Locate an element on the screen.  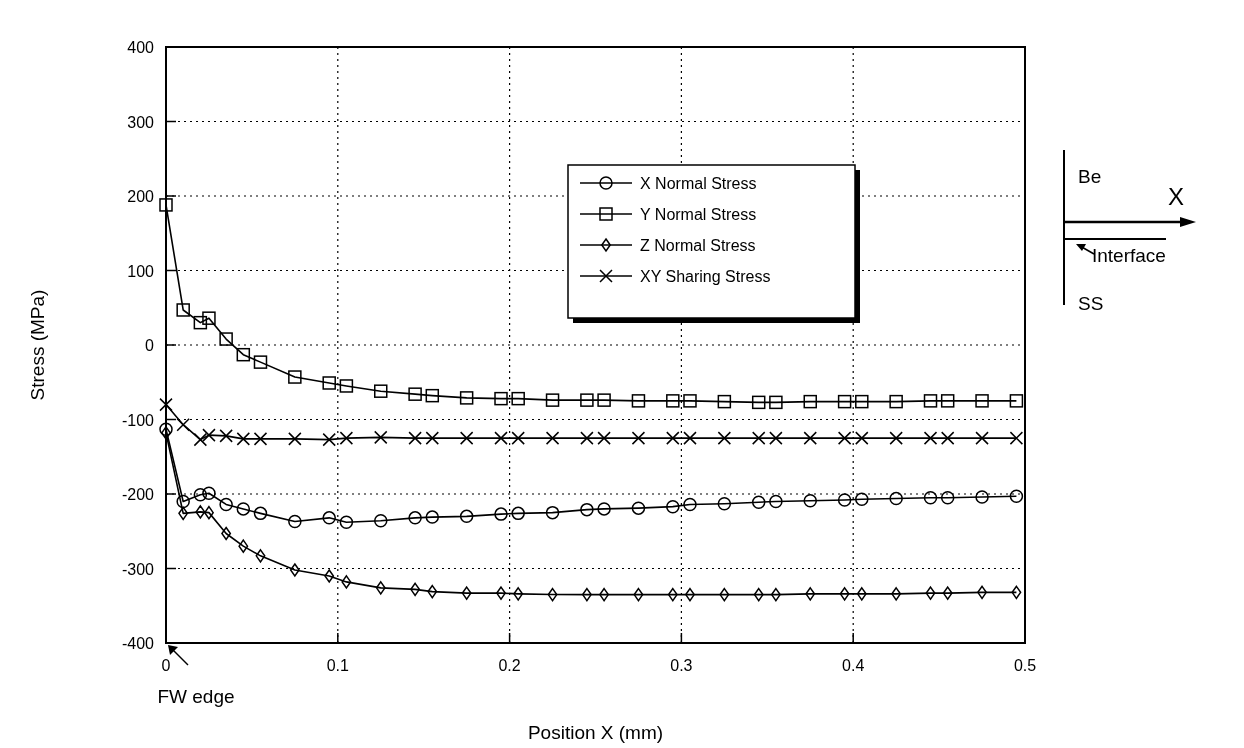
y-tick-label: -100 is located at coordinates (138, 420).